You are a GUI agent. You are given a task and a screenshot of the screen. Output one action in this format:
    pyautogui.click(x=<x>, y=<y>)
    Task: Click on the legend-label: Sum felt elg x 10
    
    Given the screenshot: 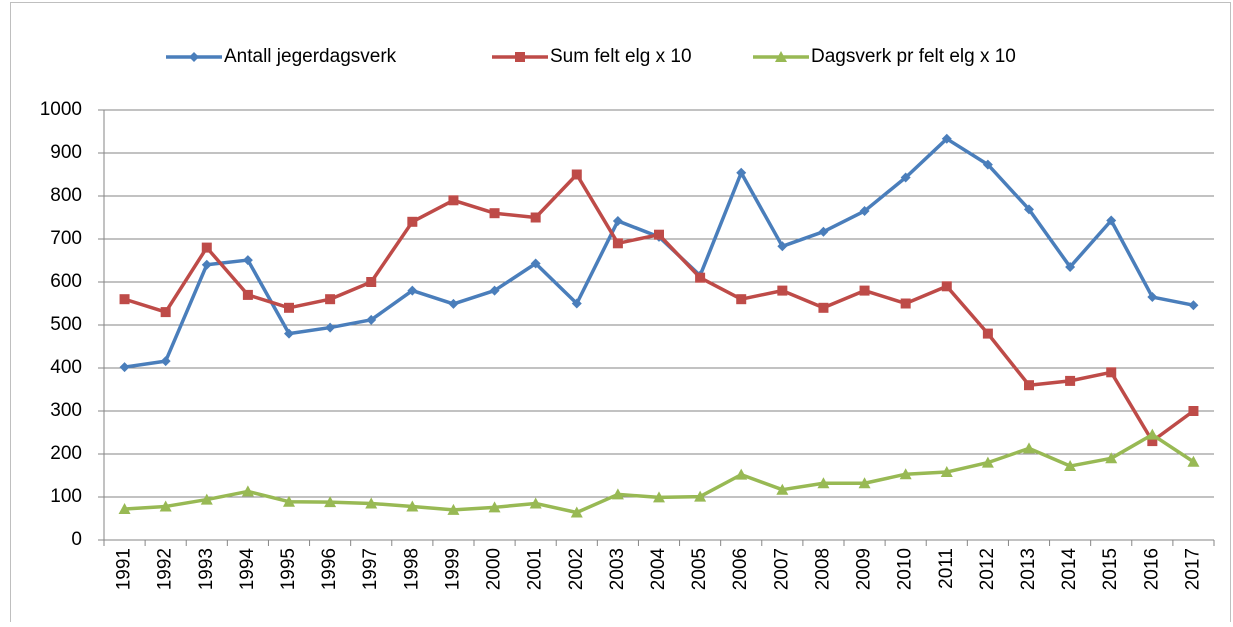 What is the action you would take?
    pyautogui.click(x=621, y=56)
    